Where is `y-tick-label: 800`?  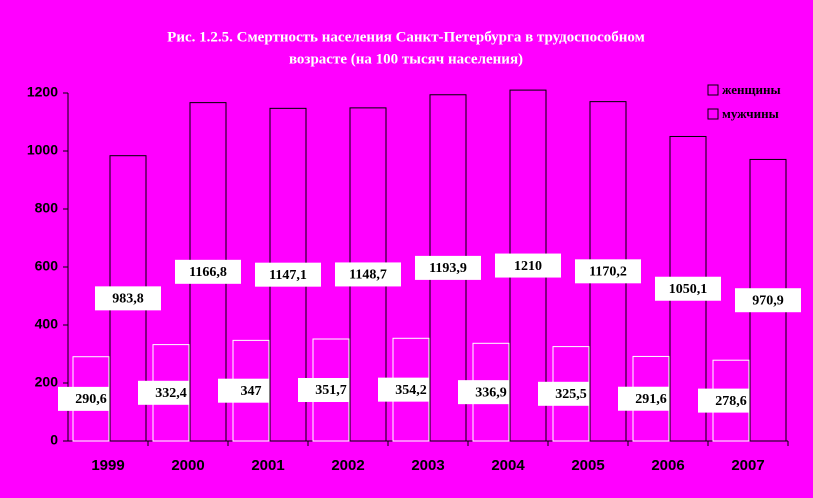
y-tick-label: 800 is located at coordinates (47, 208).